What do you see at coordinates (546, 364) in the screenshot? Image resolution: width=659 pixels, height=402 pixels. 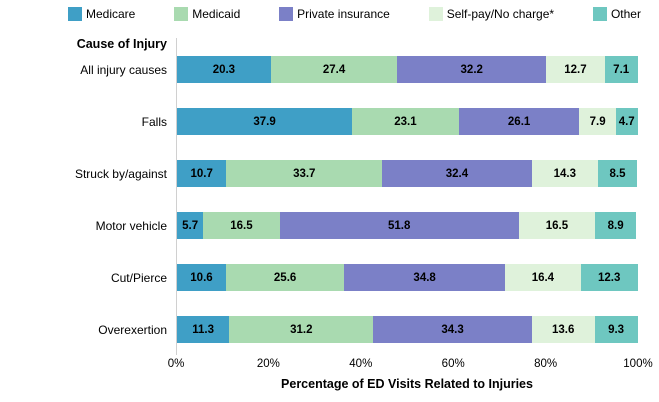 I see `x-axis-tick-label: 80%` at bounding box center [546, 364].